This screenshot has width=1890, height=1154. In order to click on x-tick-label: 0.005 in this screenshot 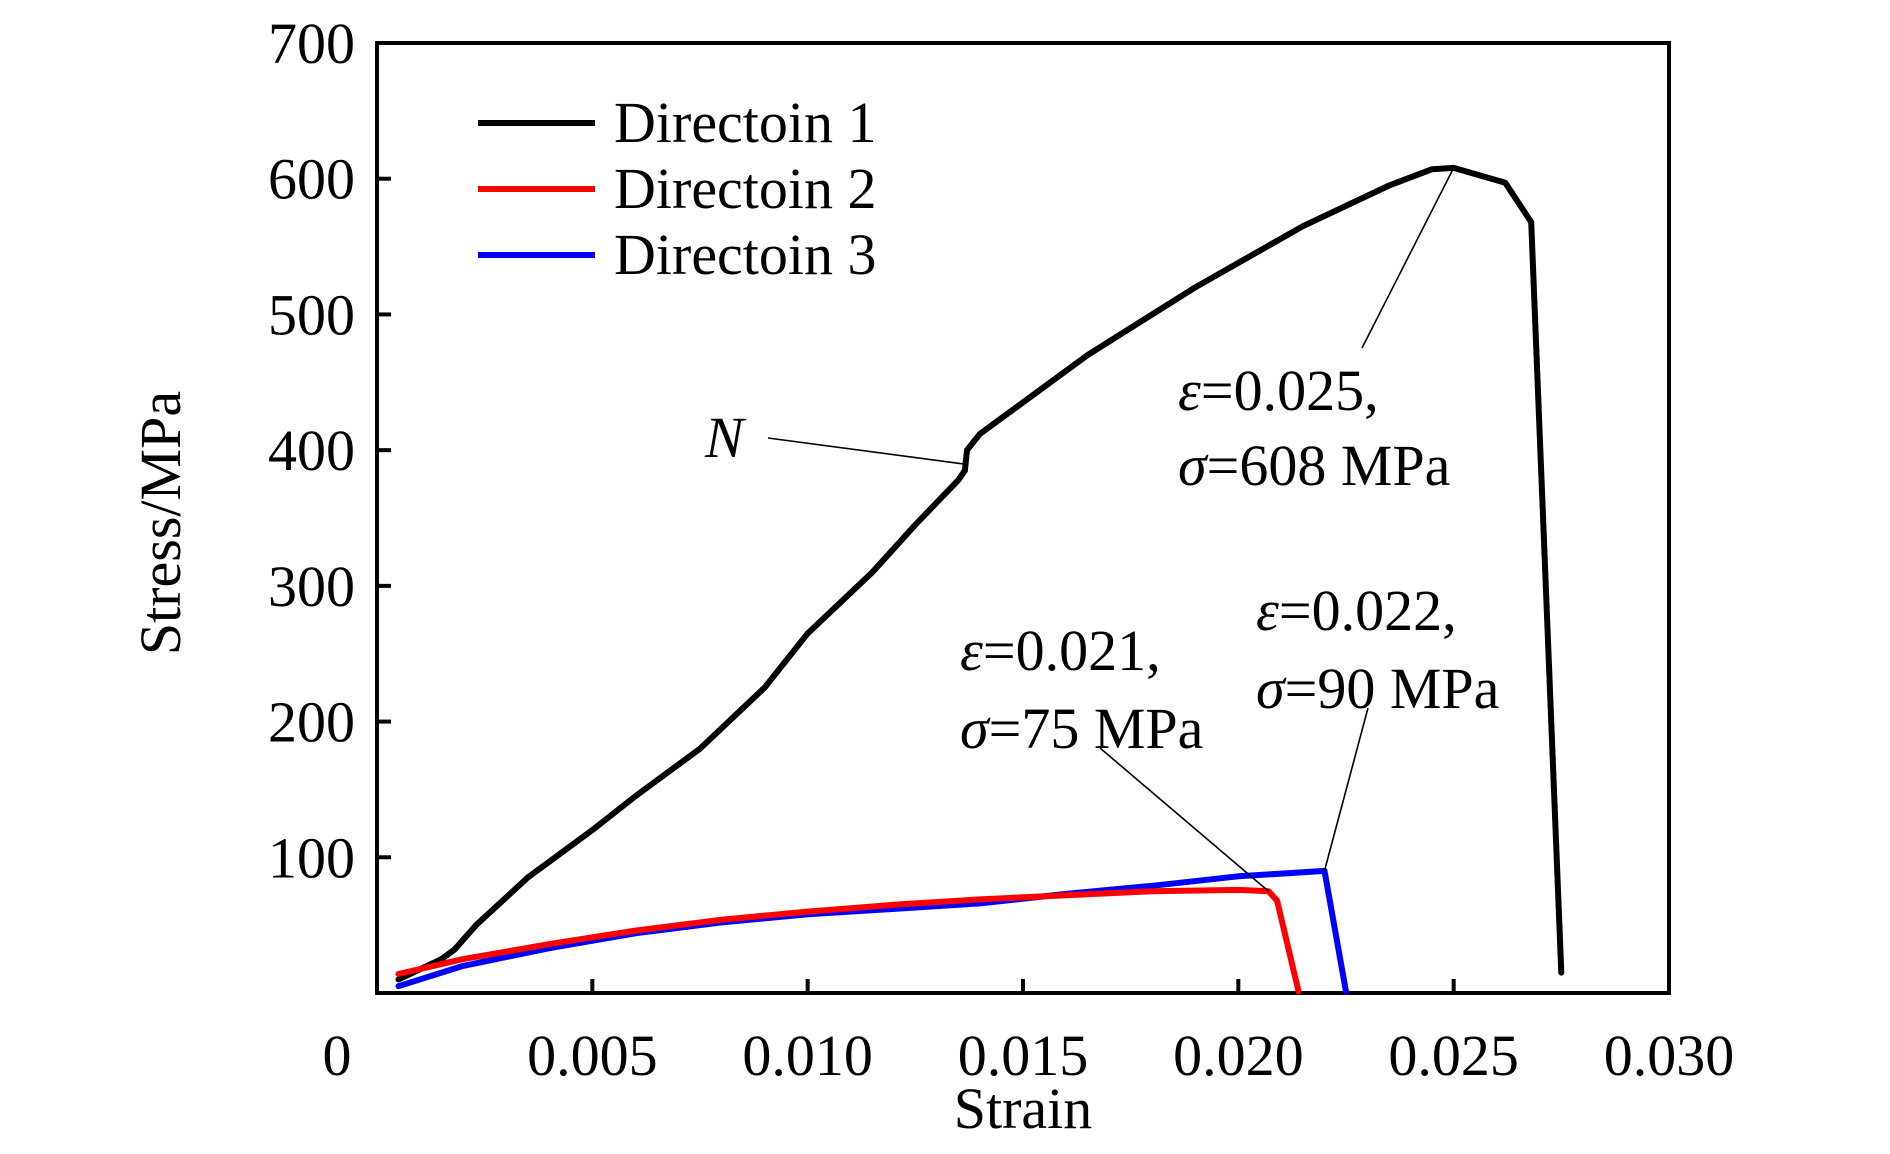, I will do `click(592, 1055)`.